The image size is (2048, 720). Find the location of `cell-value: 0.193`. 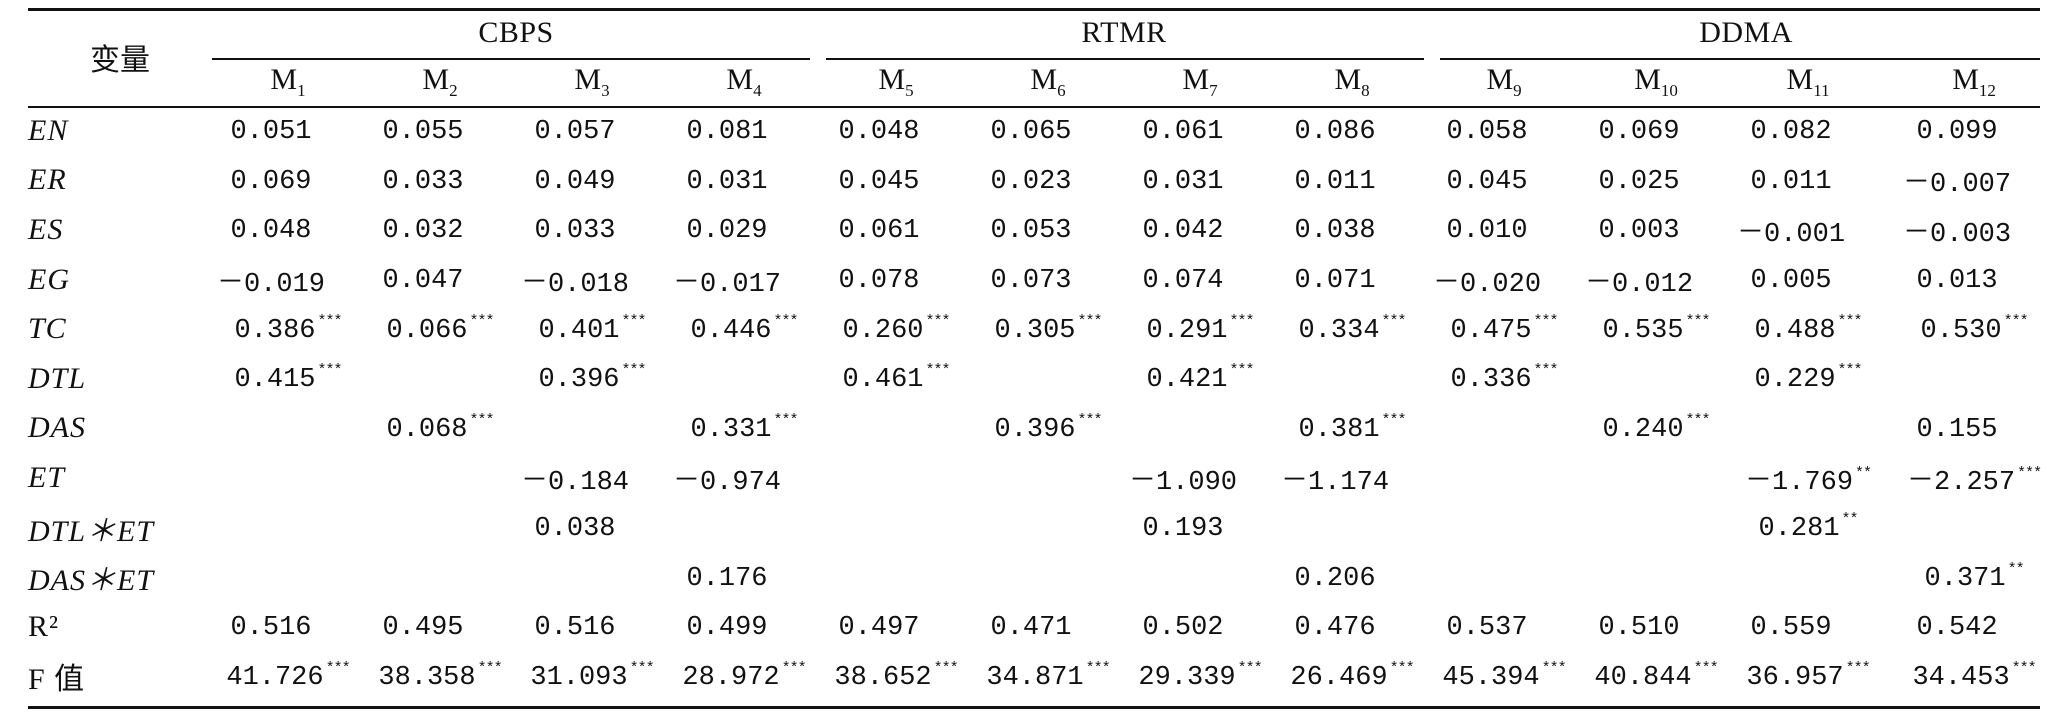

cell-value: 0.193 is located at coordinates (1183, 529).